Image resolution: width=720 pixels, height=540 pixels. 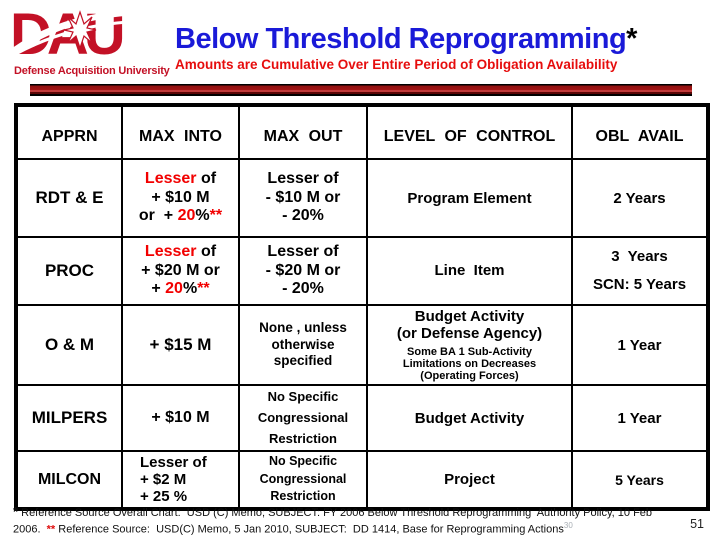 I want to click on cell-milcon-apprn: MILCON, so click(x=69, y=480).